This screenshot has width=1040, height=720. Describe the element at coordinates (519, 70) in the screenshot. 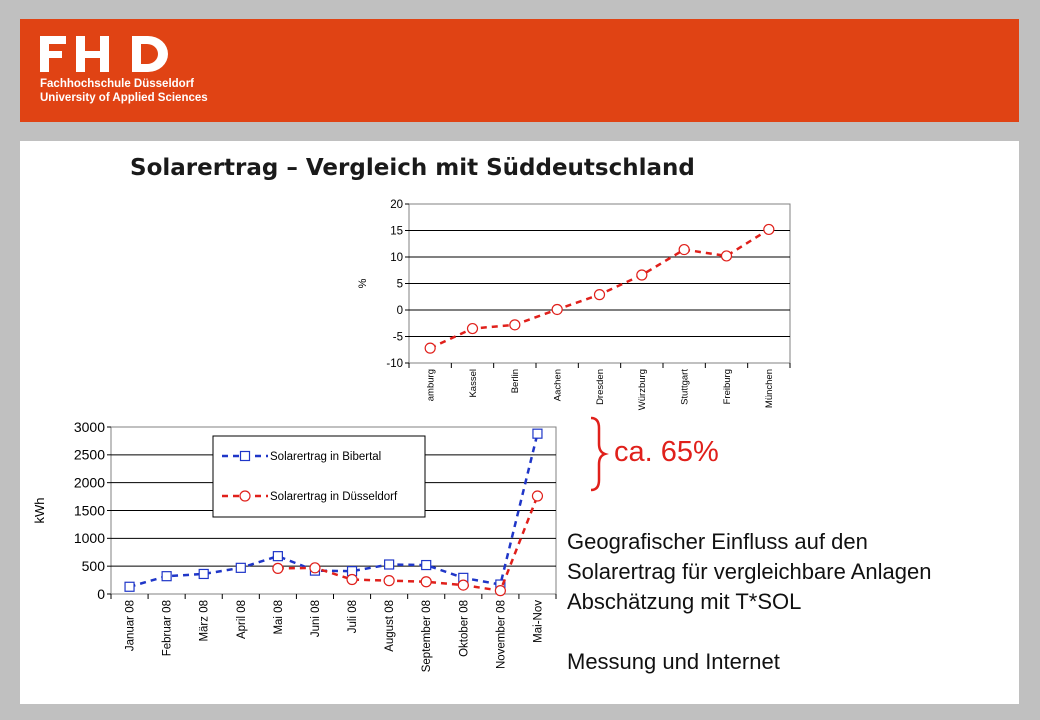

I see `header-banner` at that location.